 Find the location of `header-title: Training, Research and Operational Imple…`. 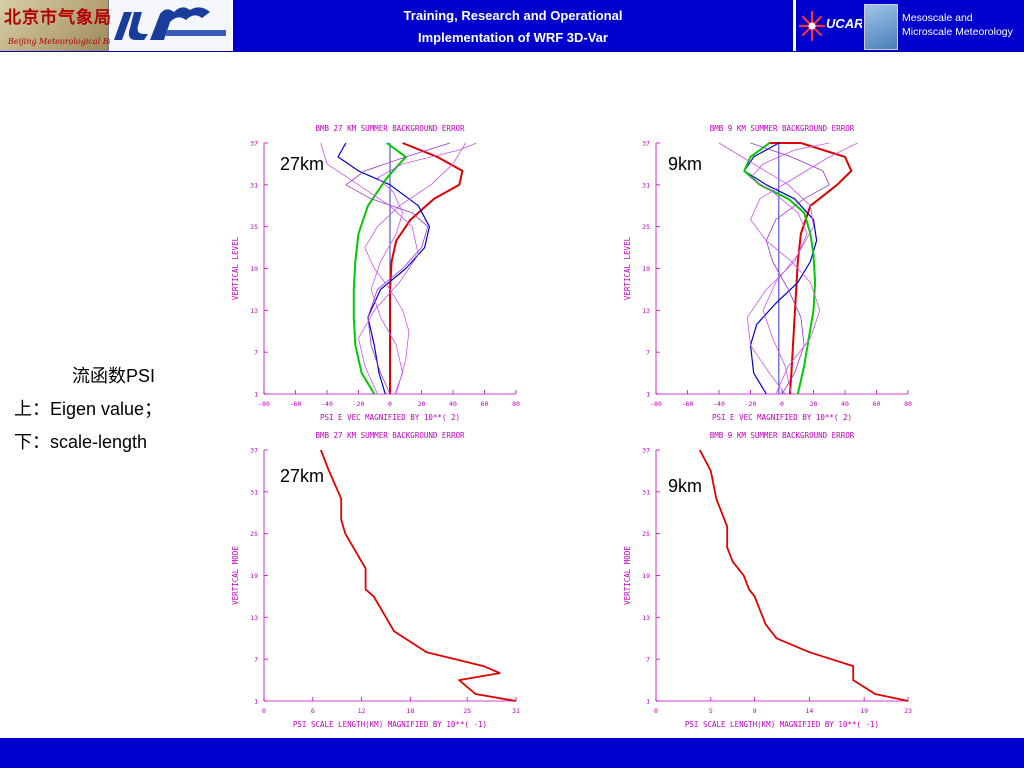

header-title: Training, Research and Operational Imple… is located at coordinates (513, 25).